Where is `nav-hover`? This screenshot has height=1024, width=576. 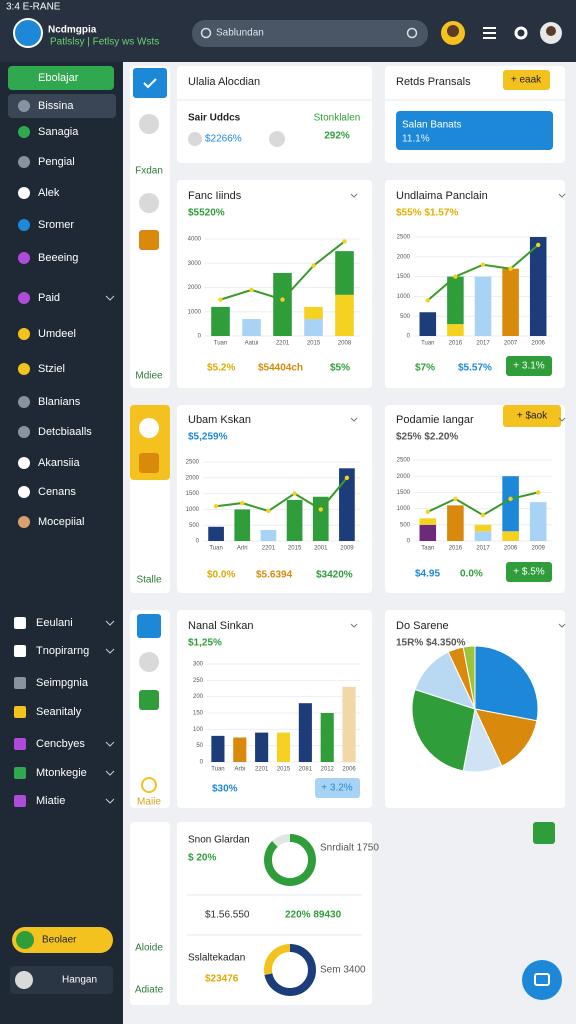
nav-hover is located at coordinates (62, 106).